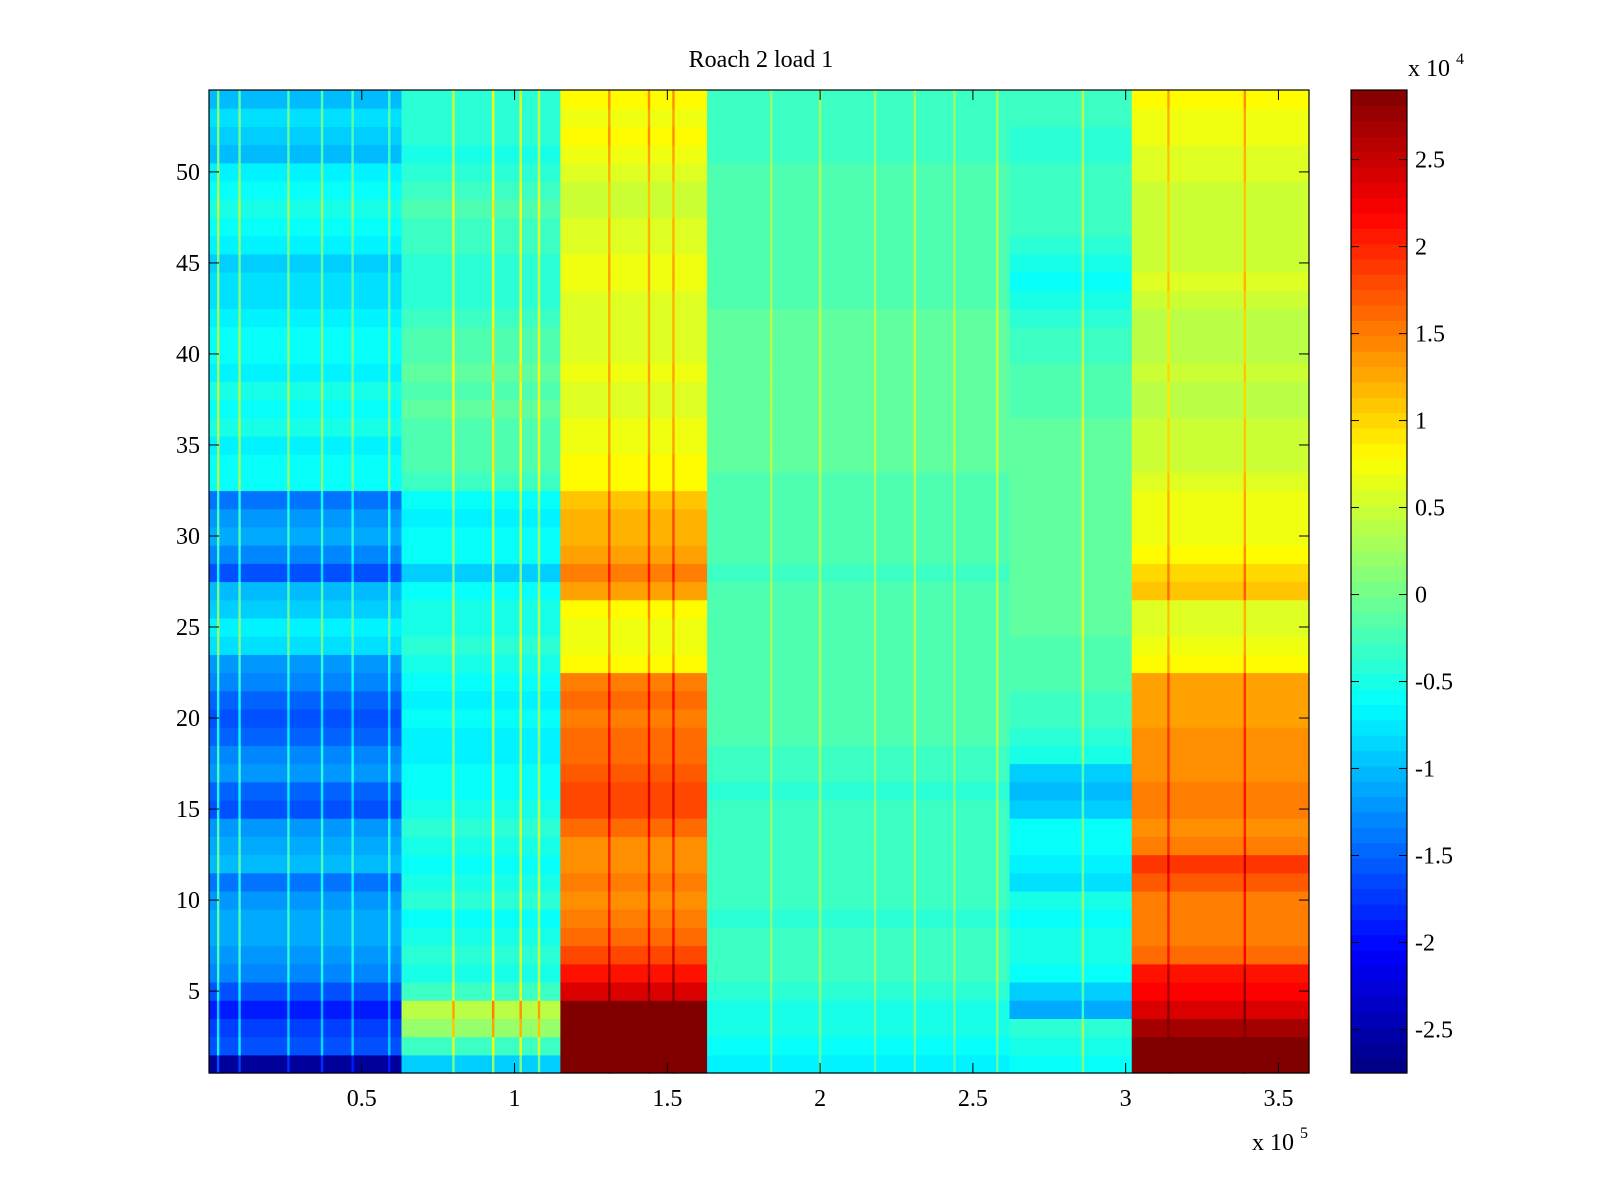 This screenshot has width=1600, height=1200. I want to click on colorbar-multiplier-base: x 10, so click(1429, 69).